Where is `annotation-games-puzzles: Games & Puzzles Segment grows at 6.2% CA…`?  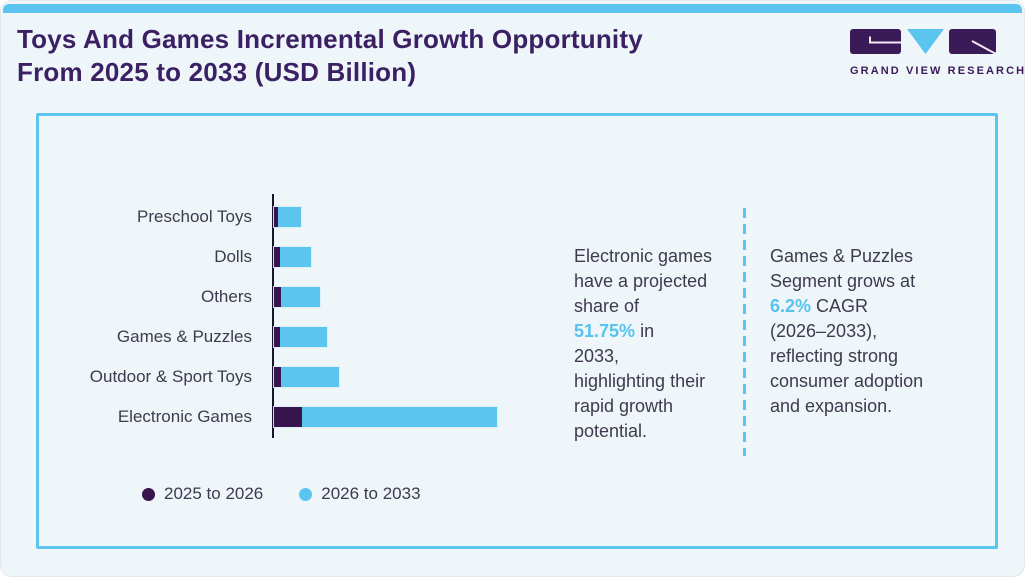 annotation-games-puzzles: Games & Puzzles Segment grows at 6.2% CA… is located at coordinates (875, 331).